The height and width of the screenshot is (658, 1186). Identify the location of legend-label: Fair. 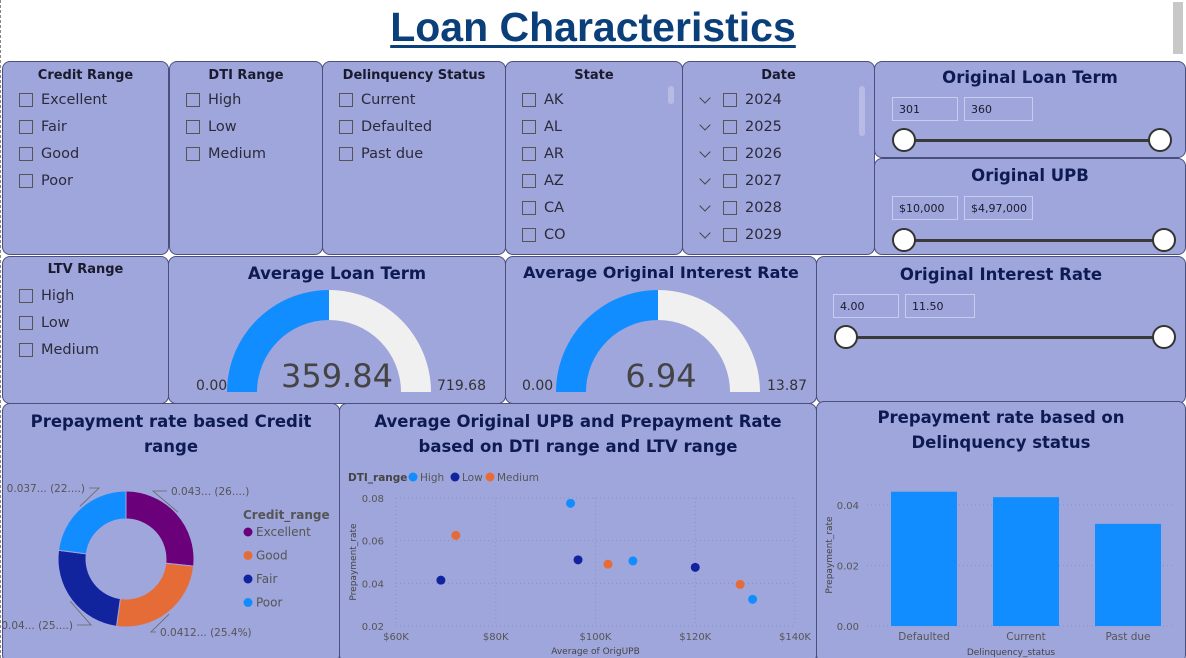
(266, 579).